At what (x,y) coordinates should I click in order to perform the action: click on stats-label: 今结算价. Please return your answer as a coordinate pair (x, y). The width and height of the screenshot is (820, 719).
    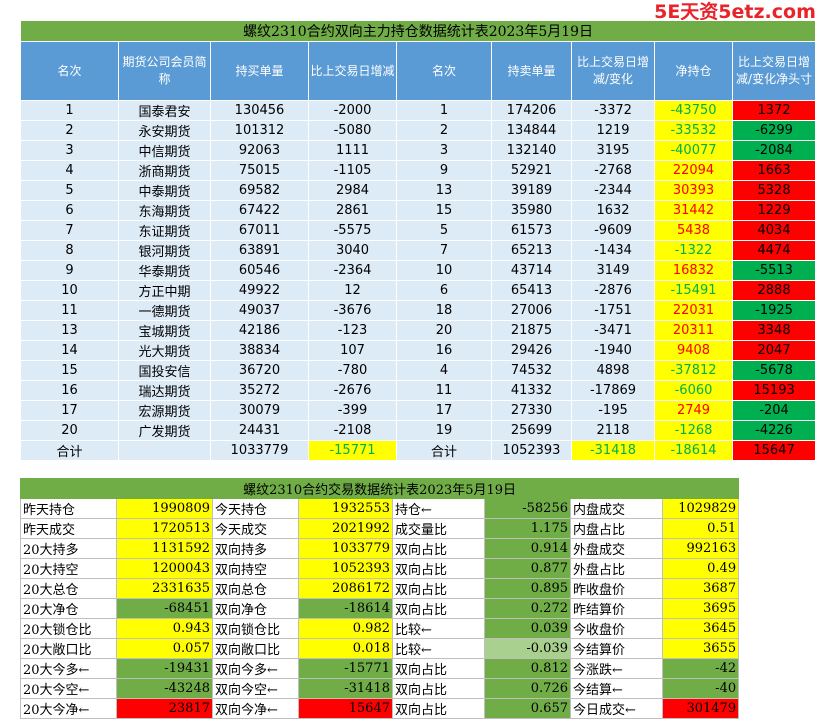
    Looking at the image, I should click on (616, 648).